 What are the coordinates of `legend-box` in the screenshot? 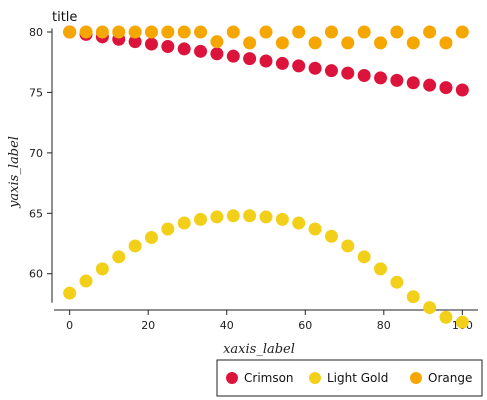 It's located at (349, 378).